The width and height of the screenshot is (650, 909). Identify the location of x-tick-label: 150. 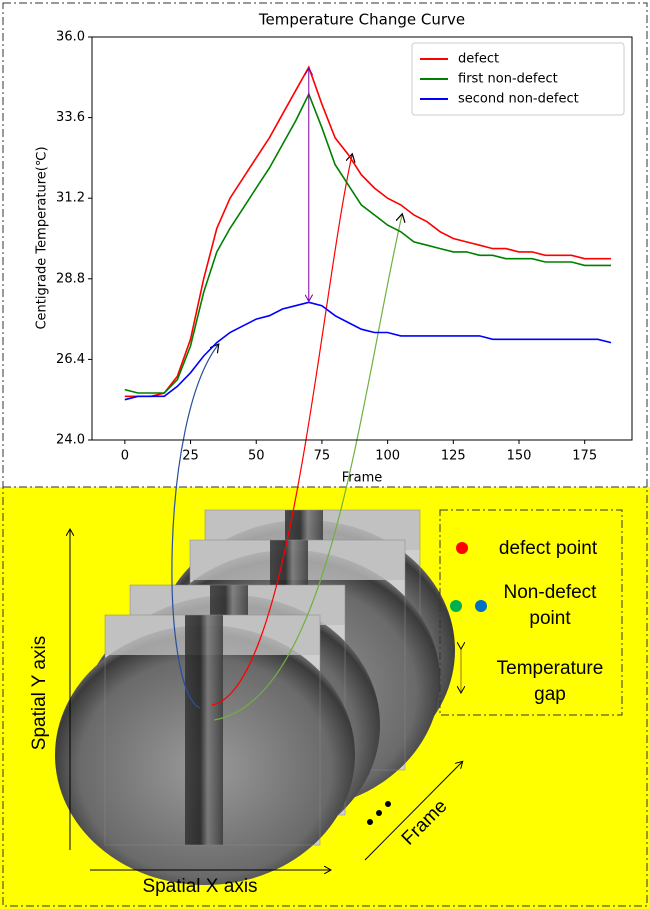
(519, 456).